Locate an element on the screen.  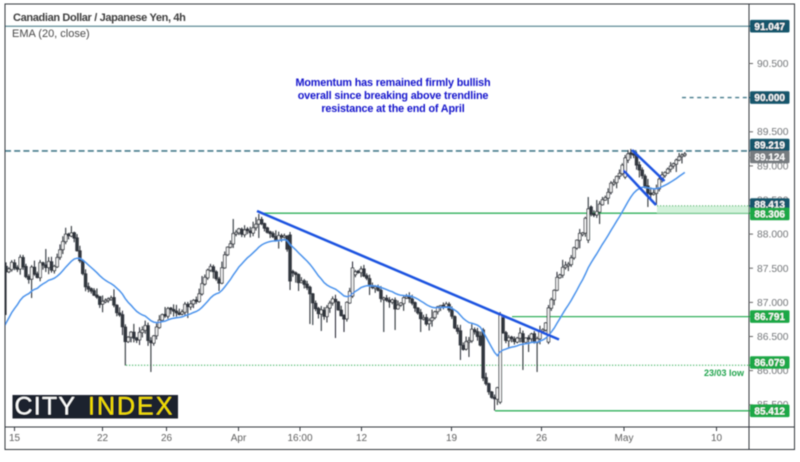
svg-text: 88.306 is located at coordinates (769, 215).